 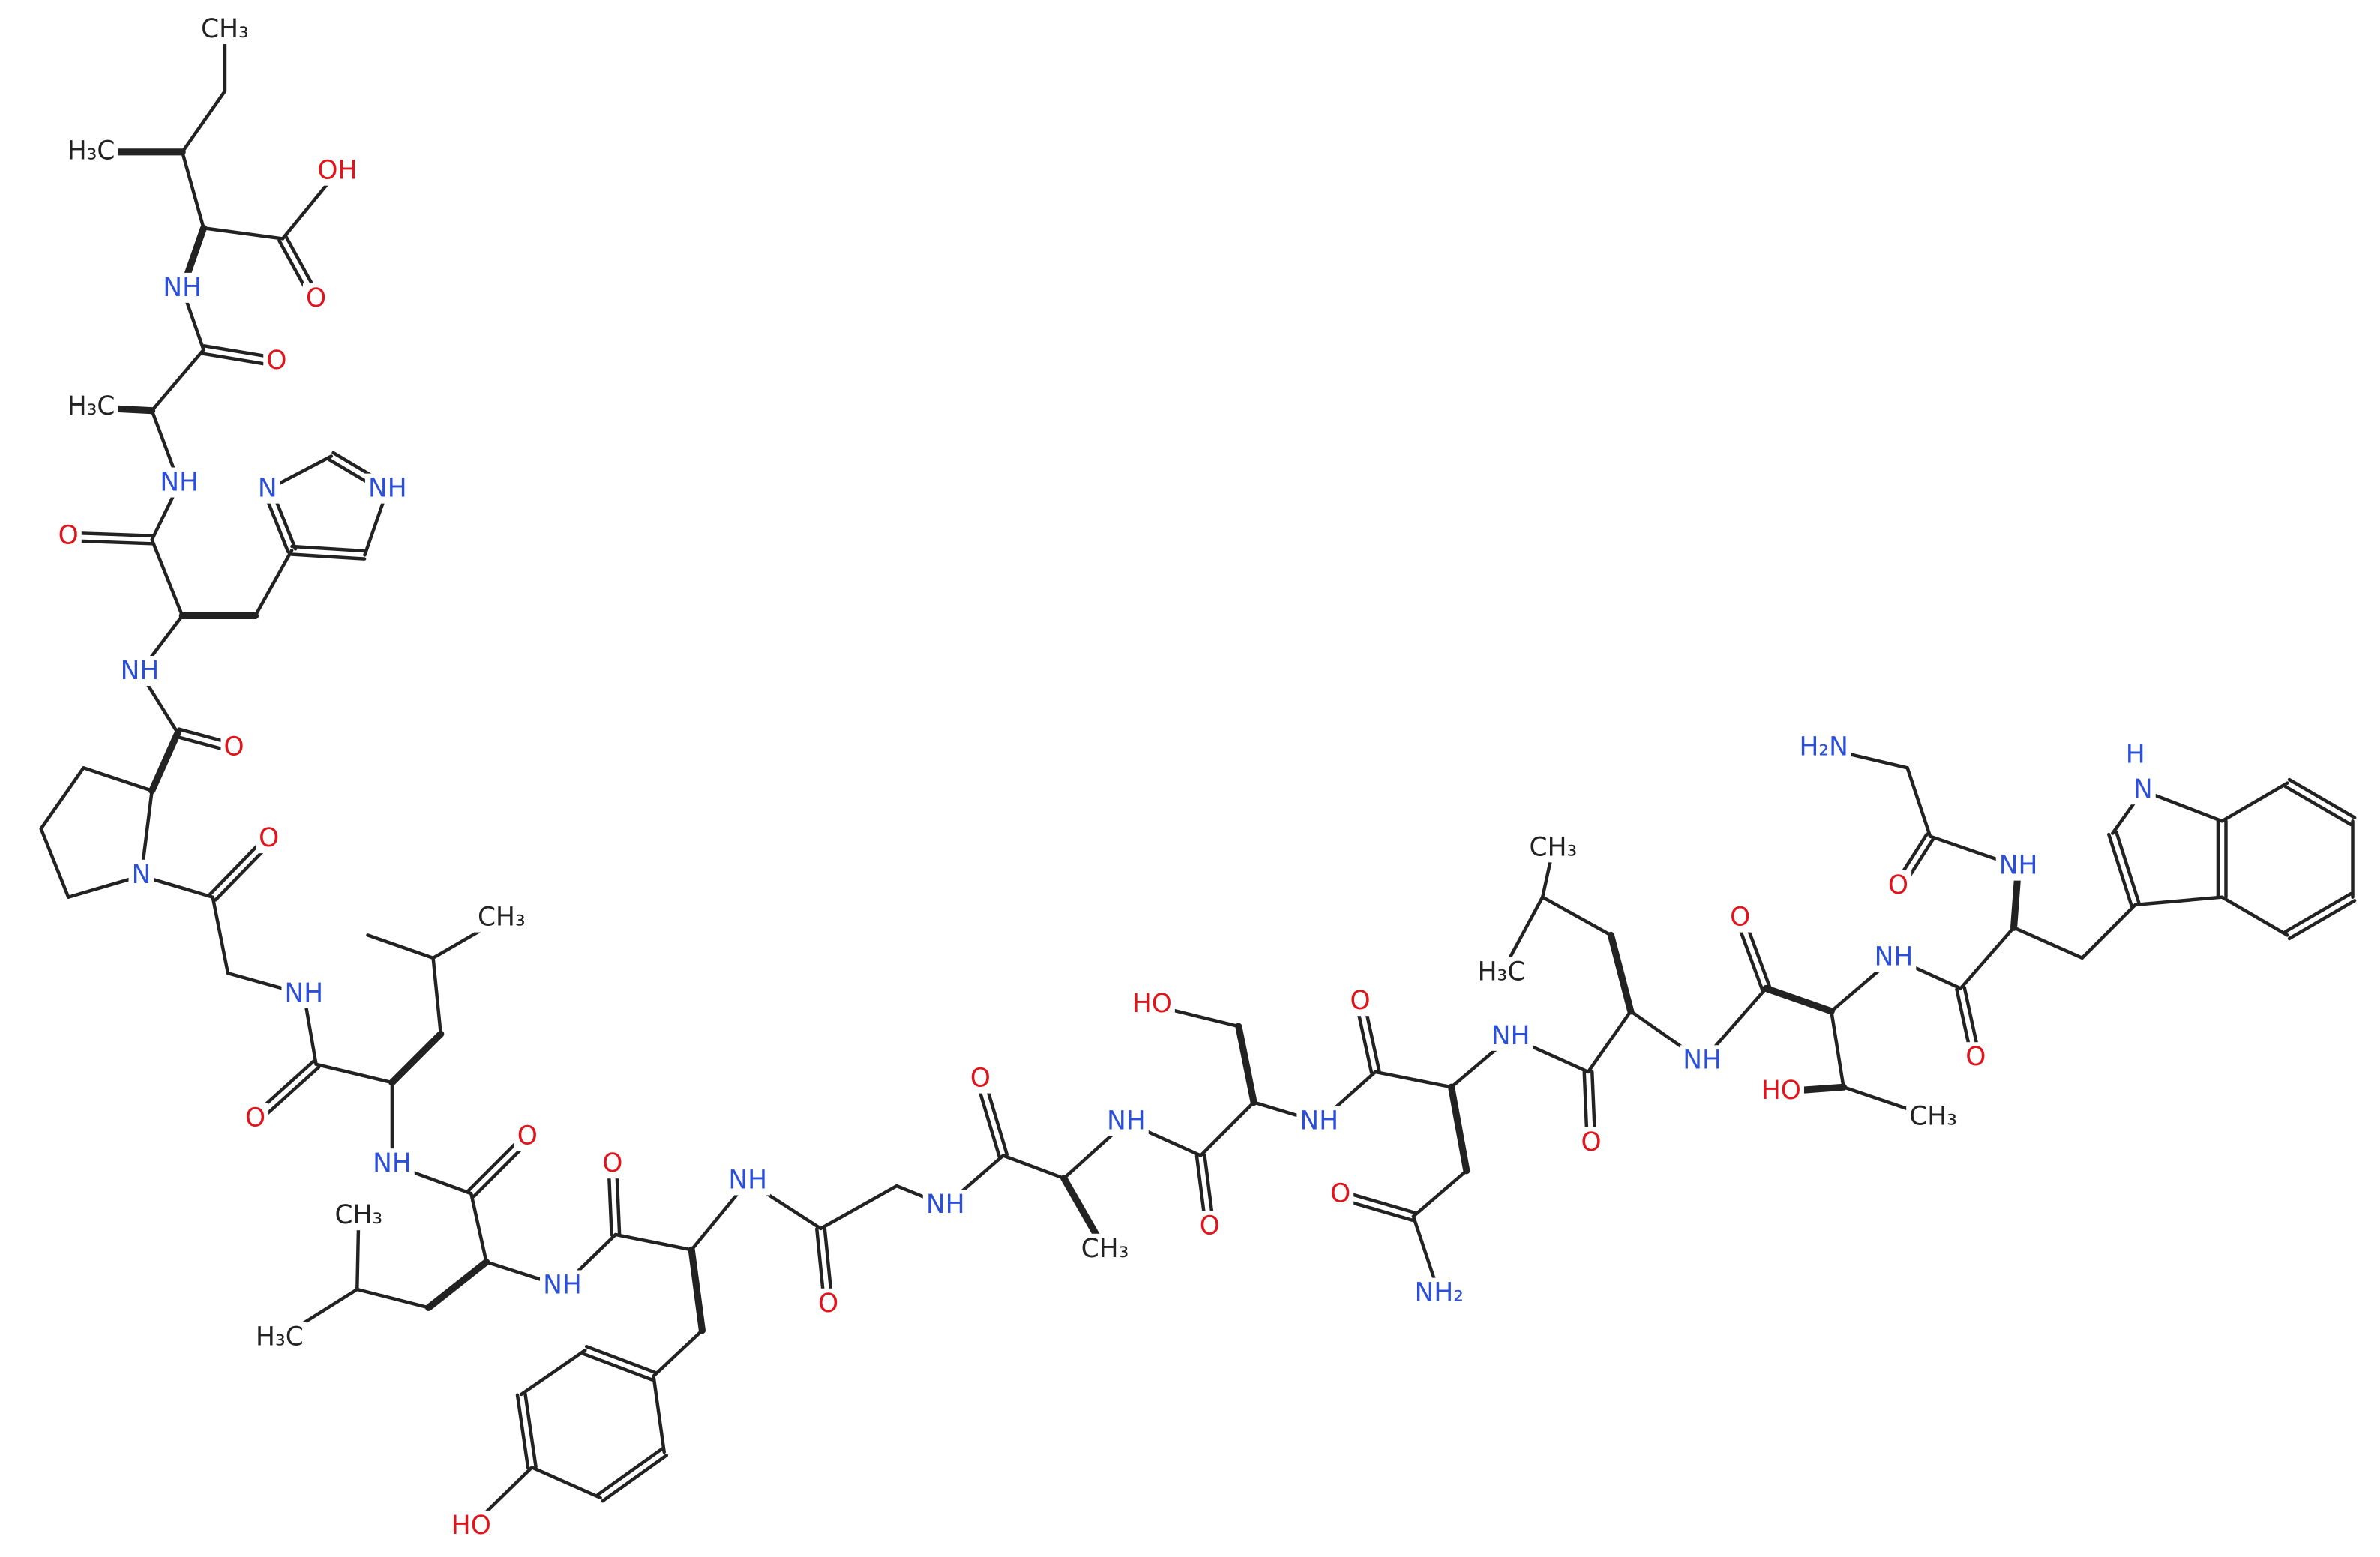 What do you see at coordinates (1823, 747) in the screenshot?
I see `atom: H₂N` at bounding box center [1823, 747].